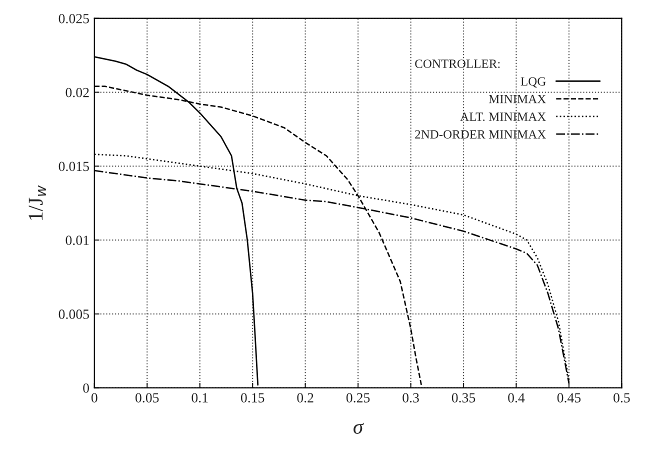  What do you see at coordinates (503, 117) in the screenshot?
I see `legend-label: ALT. MINIMAX` at bounding box center [503, 117].